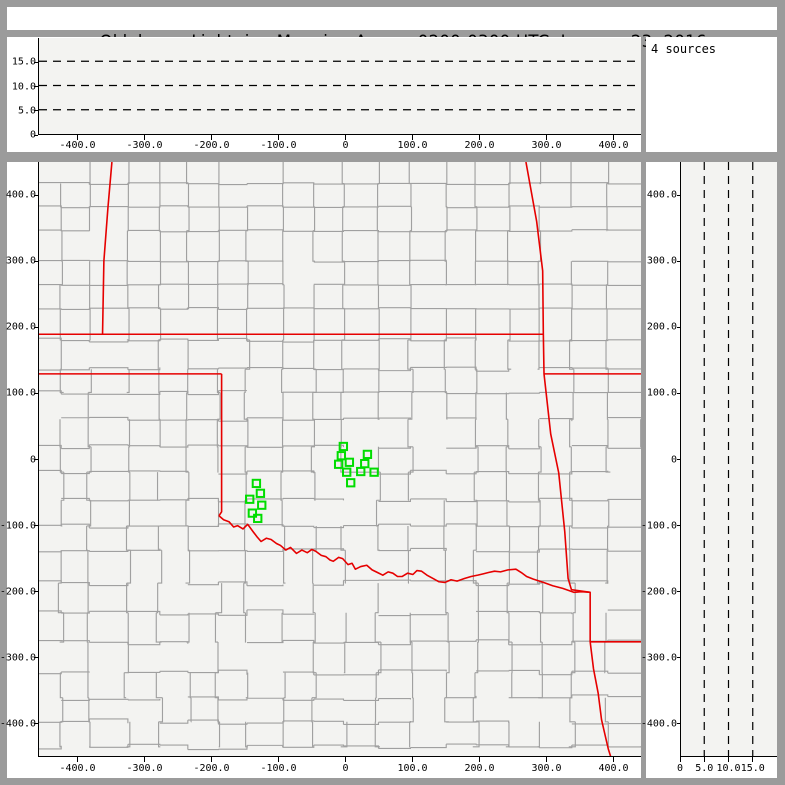  What do you see at coordinates (18, 592) in the screenshot?
I see `y-tick-label: -200.0` at bounding box center [18, 592].